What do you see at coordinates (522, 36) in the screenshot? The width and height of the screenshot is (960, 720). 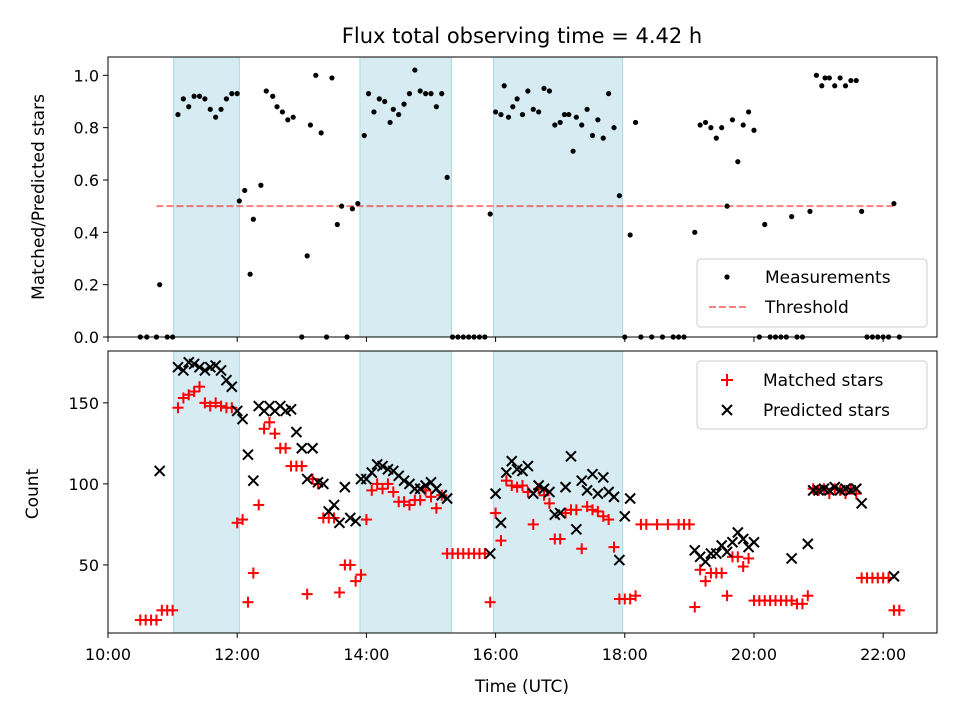 I see `chart-title: Flux total observing time = 4.42 h` at bounding box center [522, 36].